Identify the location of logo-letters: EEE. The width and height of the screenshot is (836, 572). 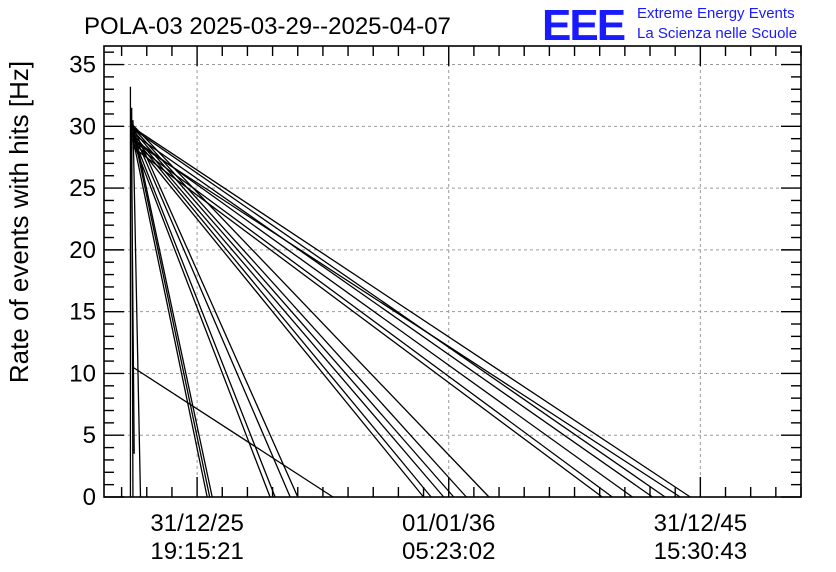
(583, 25).